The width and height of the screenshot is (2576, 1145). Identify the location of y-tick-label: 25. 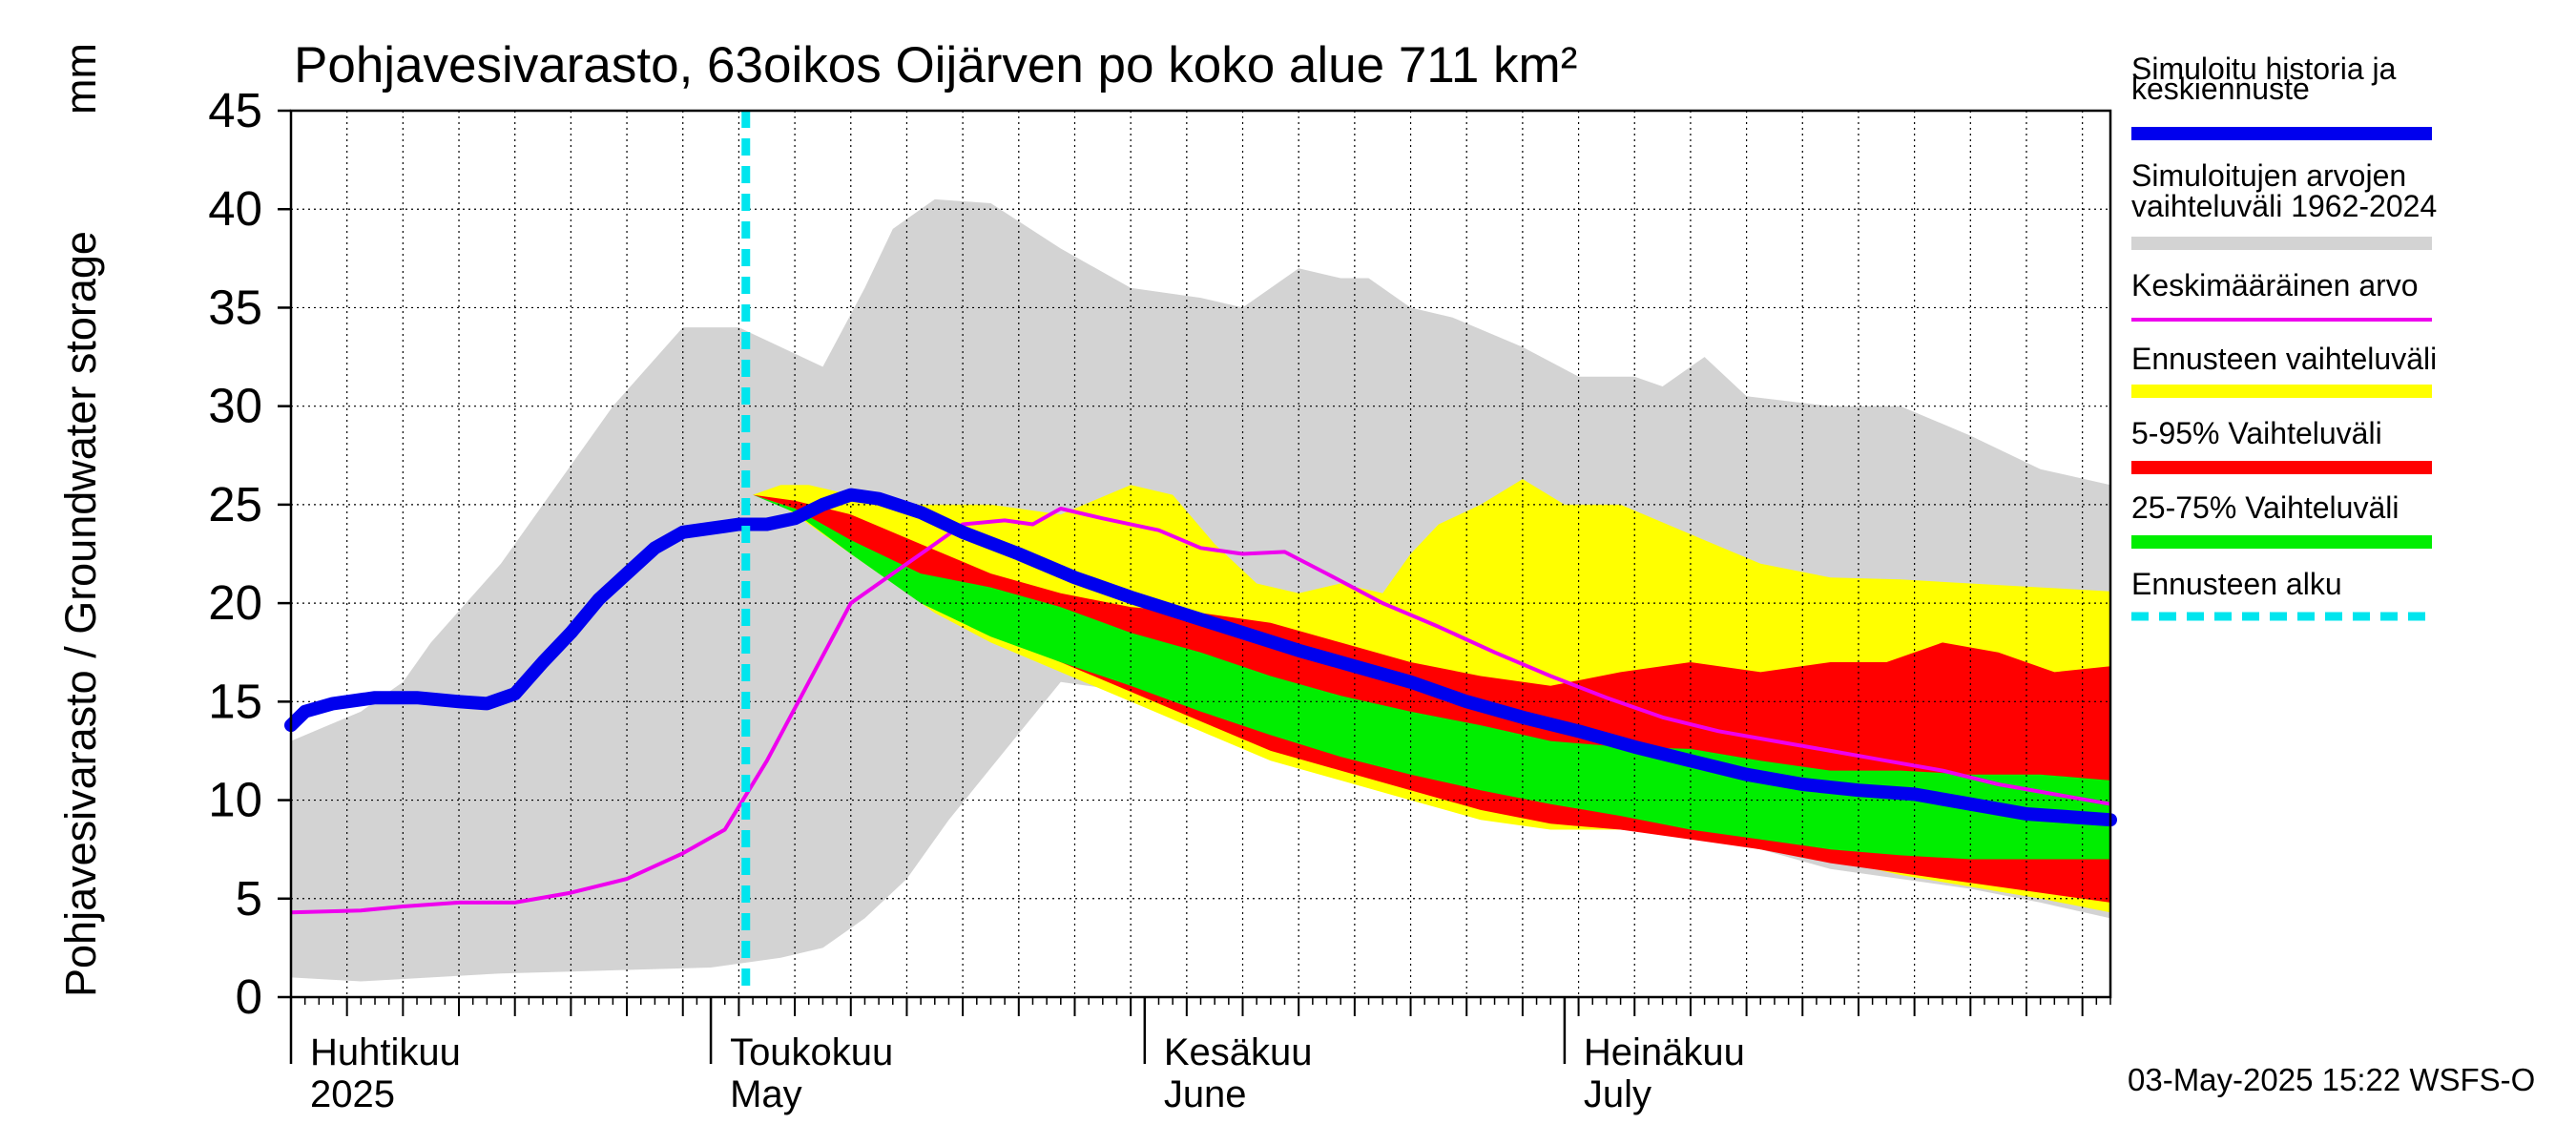
(235, 504).